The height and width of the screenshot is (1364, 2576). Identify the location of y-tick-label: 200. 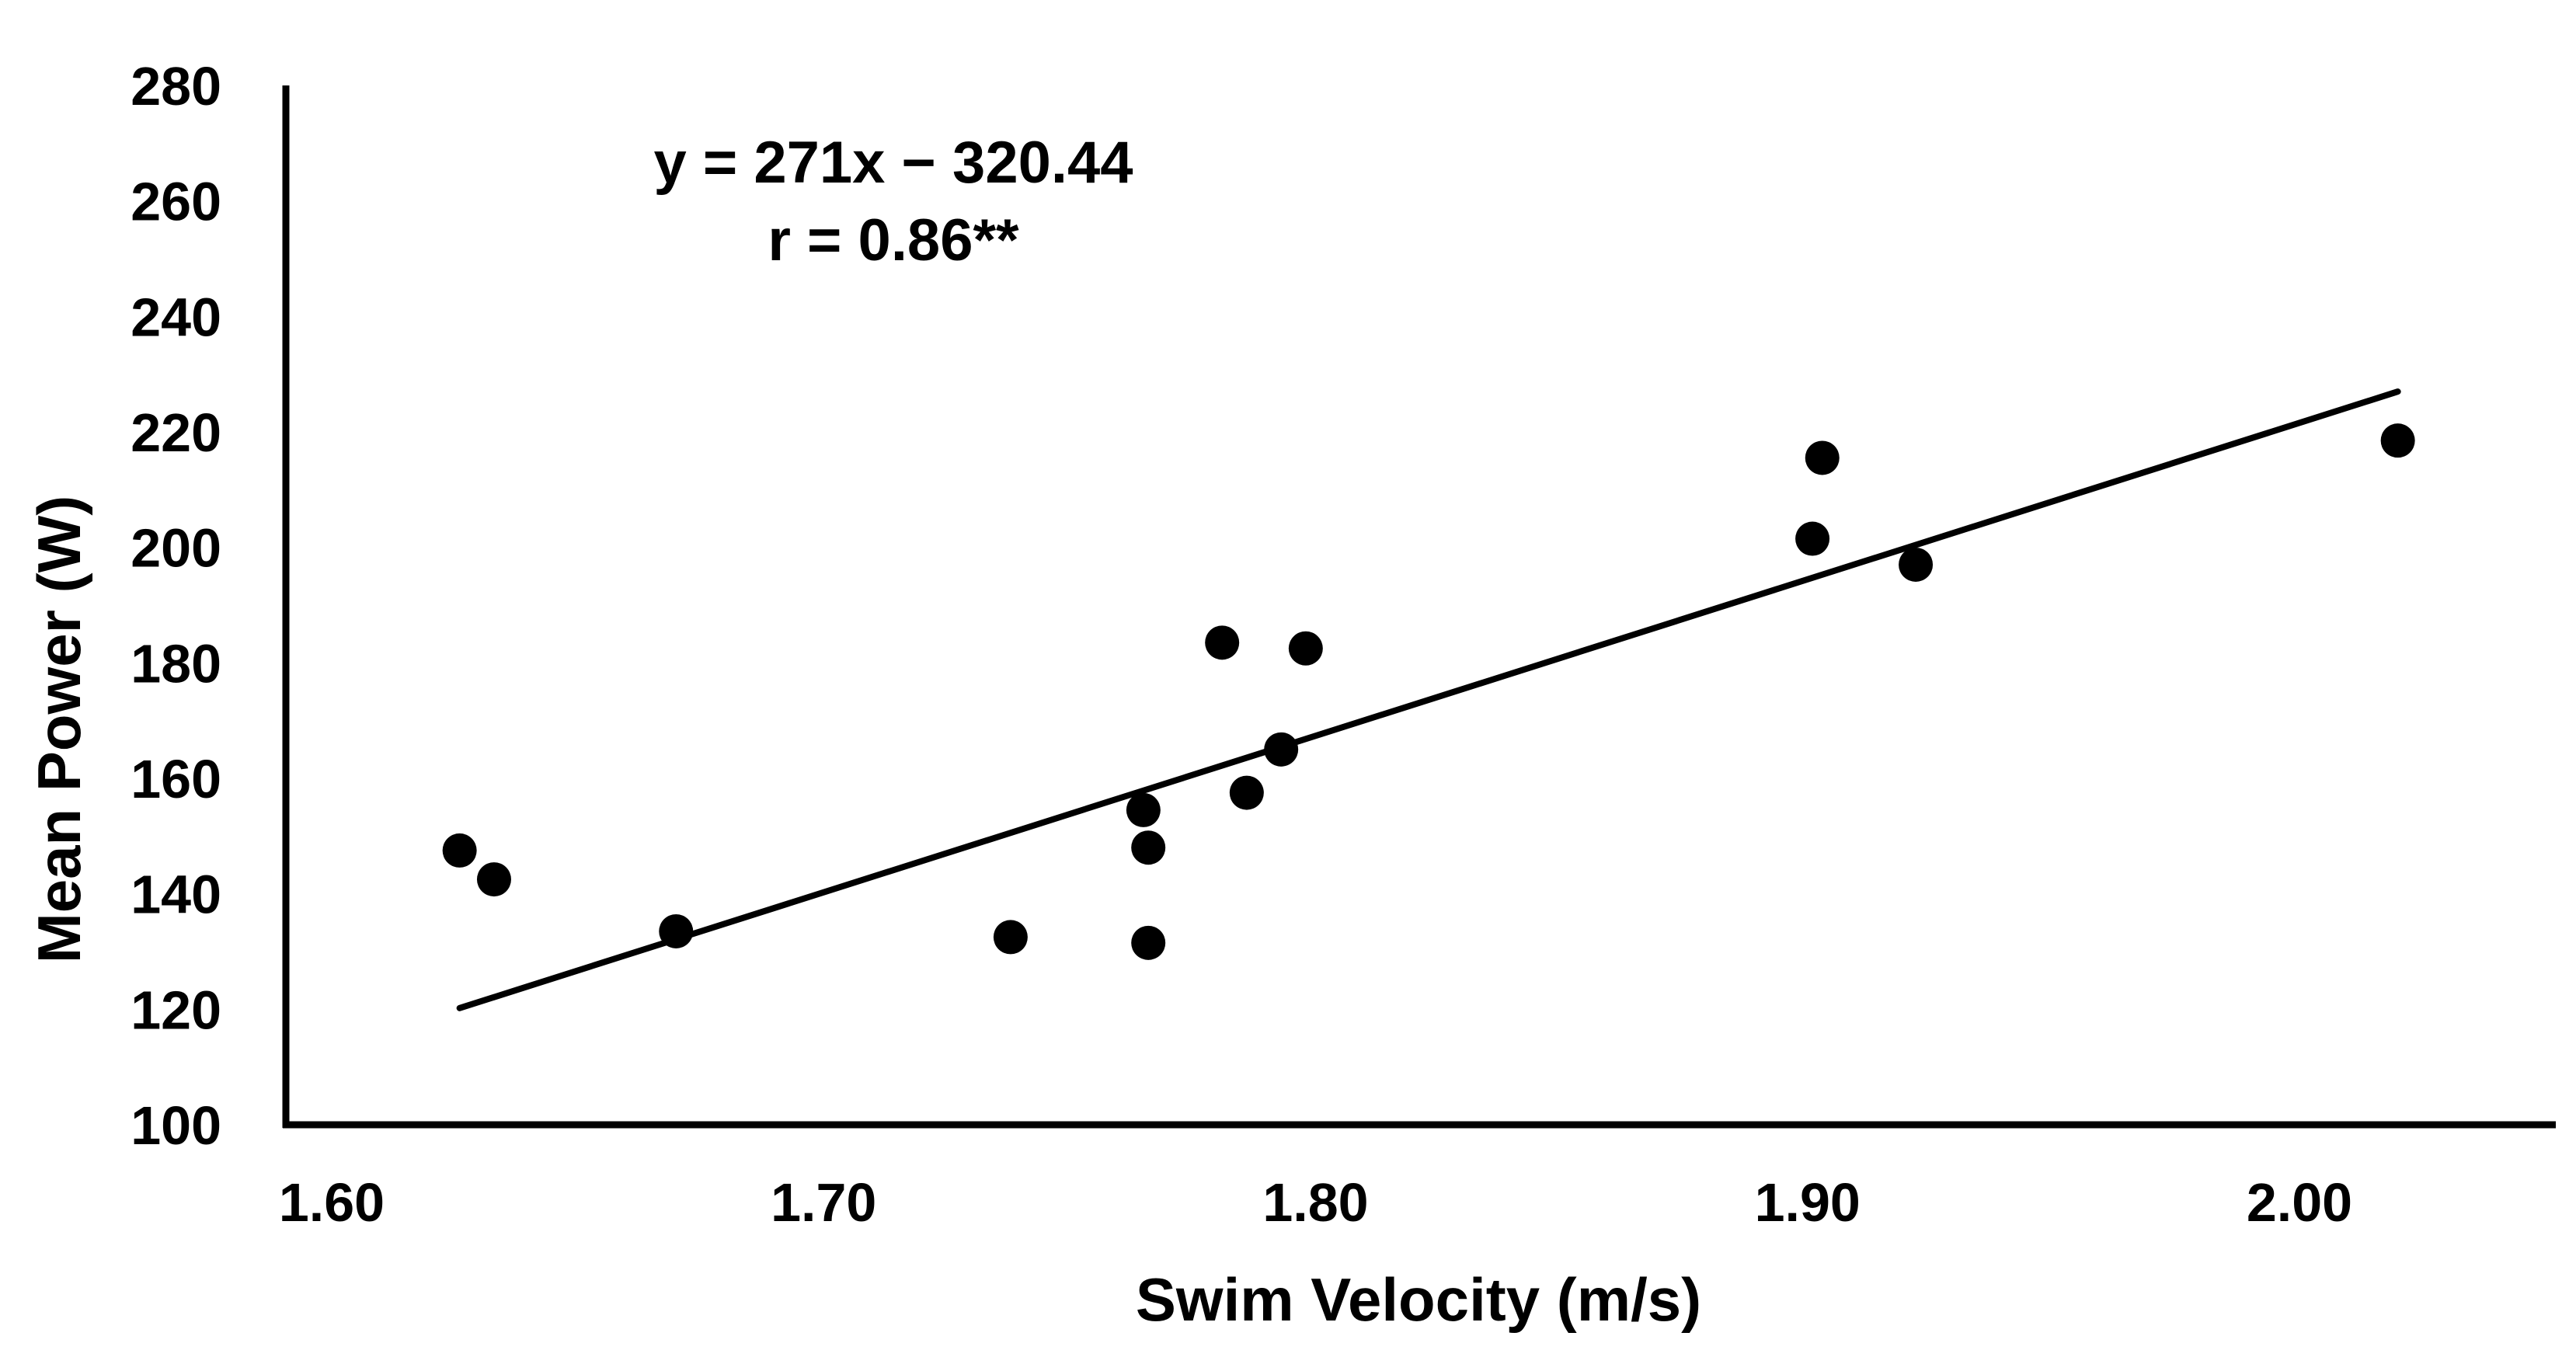
(176, 548).